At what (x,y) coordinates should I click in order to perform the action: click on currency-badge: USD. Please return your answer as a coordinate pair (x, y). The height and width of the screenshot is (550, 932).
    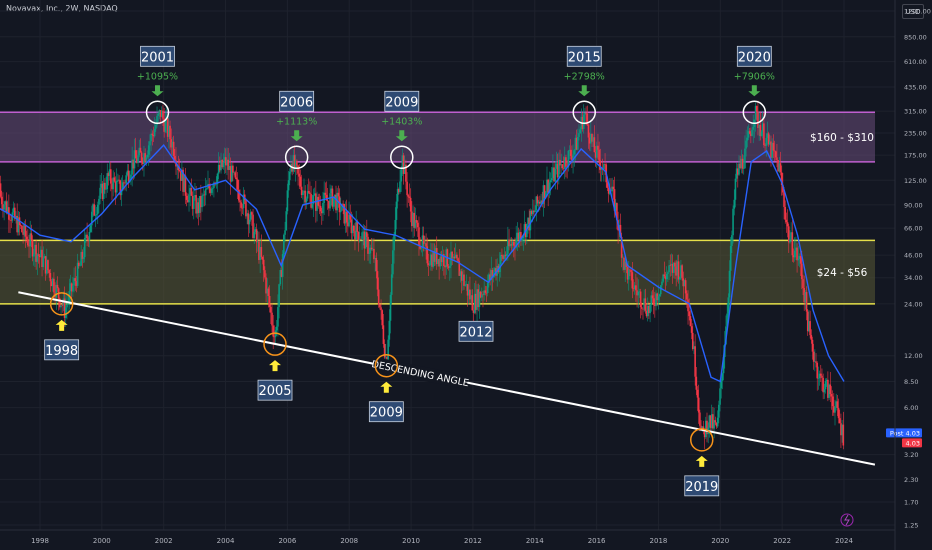
    Looking at the image, I should click on (913, 11).